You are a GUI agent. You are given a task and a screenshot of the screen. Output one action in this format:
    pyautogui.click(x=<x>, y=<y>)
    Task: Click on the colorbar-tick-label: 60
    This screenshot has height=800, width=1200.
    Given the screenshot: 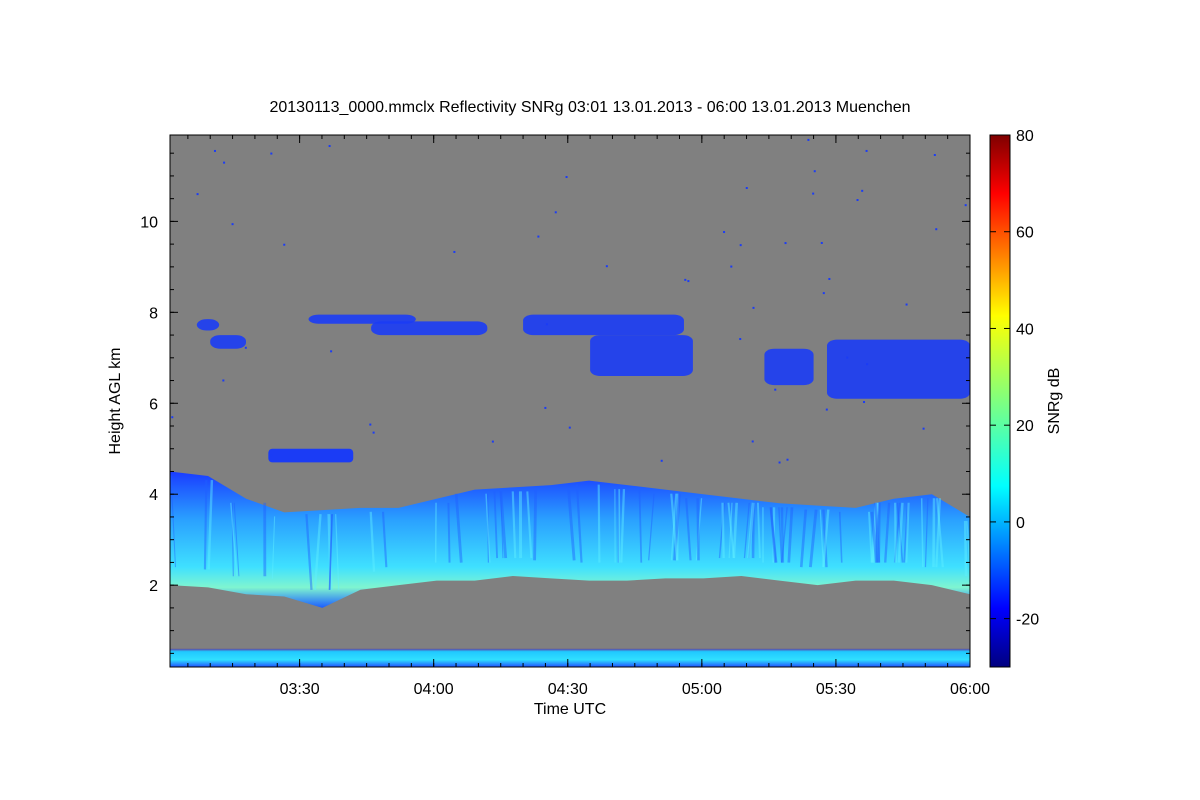 What is the action you would take?
    pyautogui.click(x=1025, y=233)
    